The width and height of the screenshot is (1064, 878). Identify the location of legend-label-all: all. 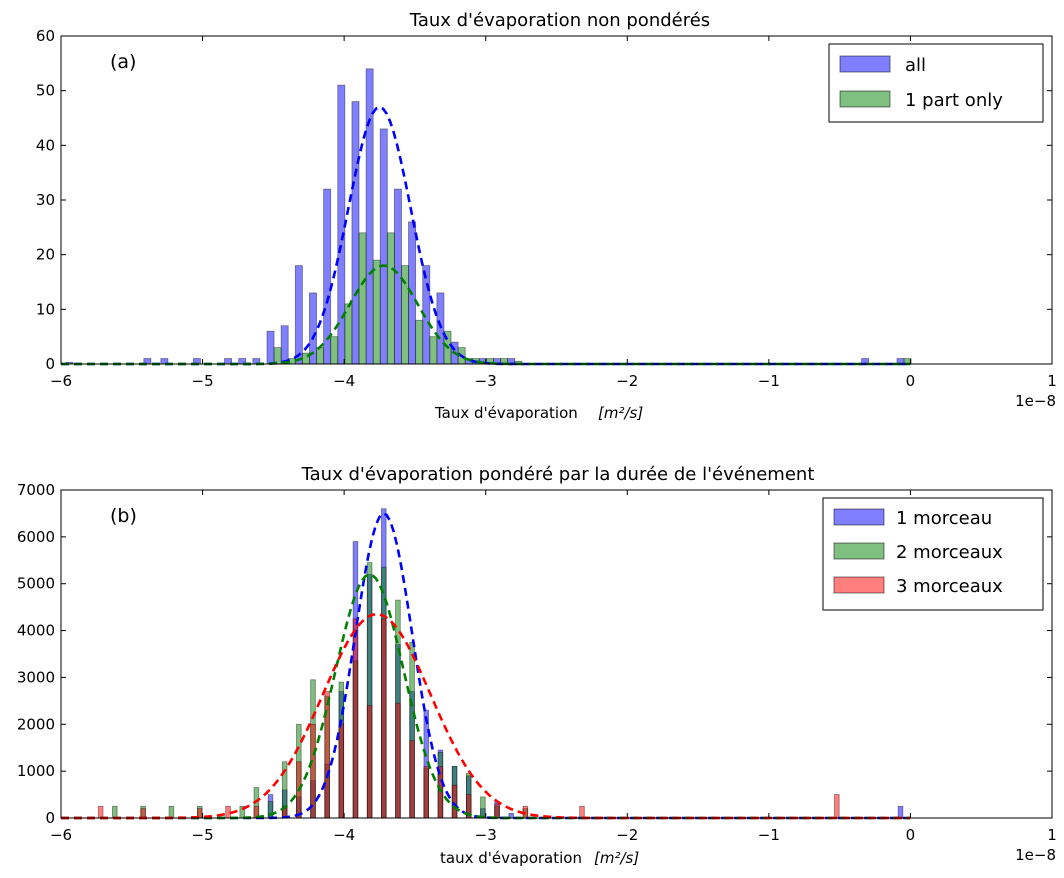
(915, 65).